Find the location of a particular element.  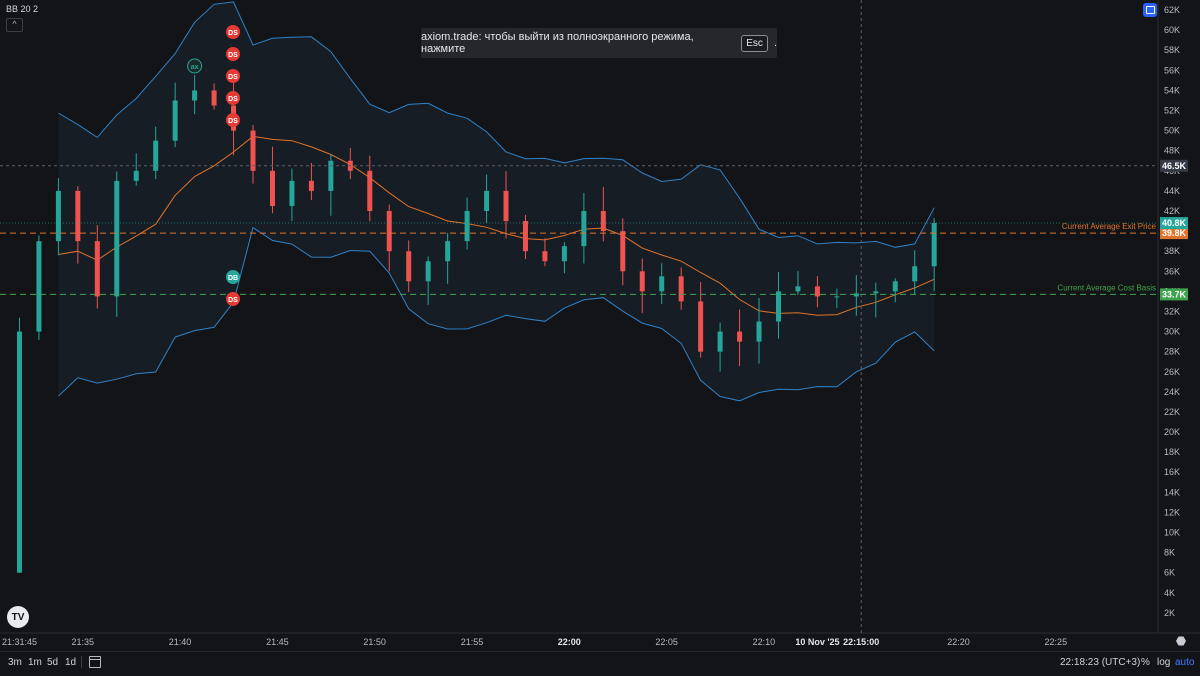

x-tick-label: 22:25 is located at coordinates (1056, 642).